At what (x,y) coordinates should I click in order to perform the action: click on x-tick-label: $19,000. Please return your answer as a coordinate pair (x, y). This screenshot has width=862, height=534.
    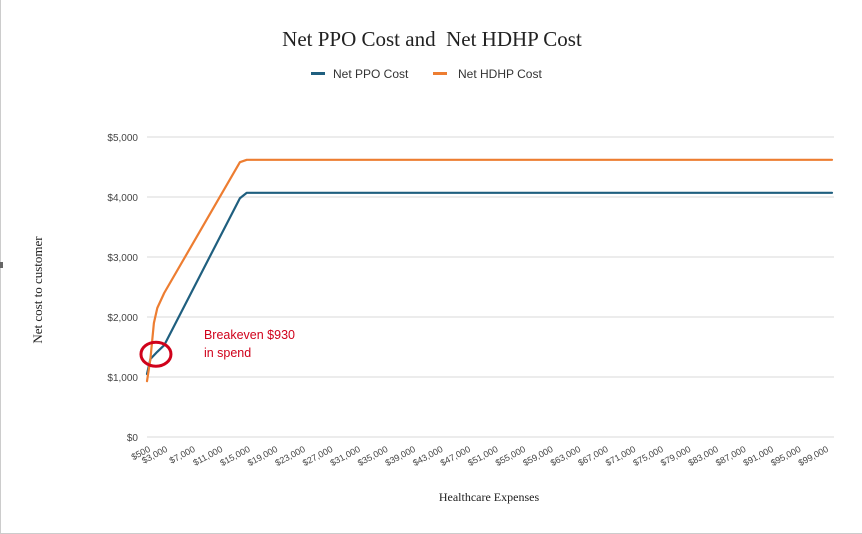
    Looking at the image, I should click on (262, 456).